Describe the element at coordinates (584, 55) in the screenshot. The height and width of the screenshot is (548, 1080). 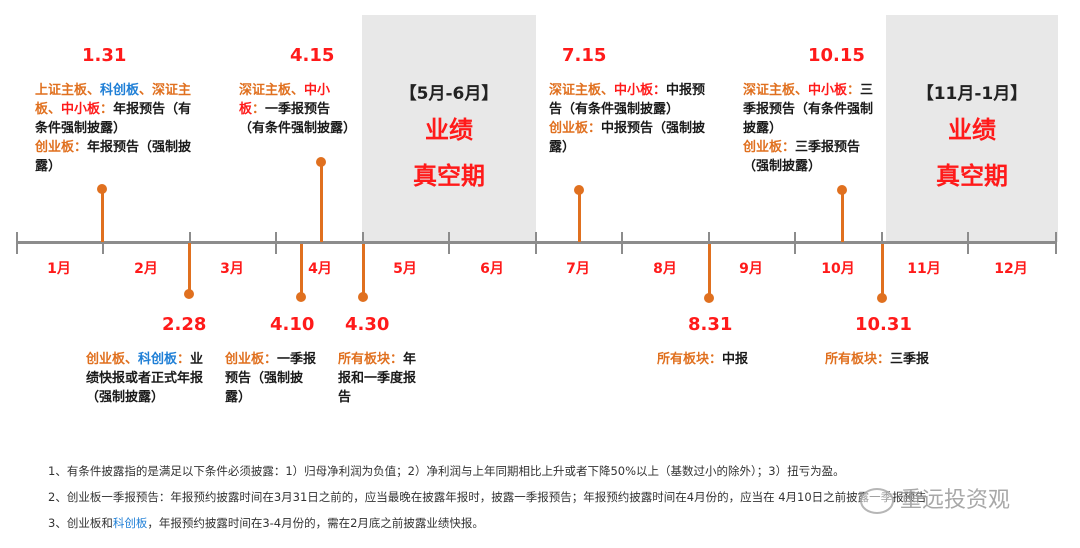
I see `event-date-7-15: 7.15` at that location.